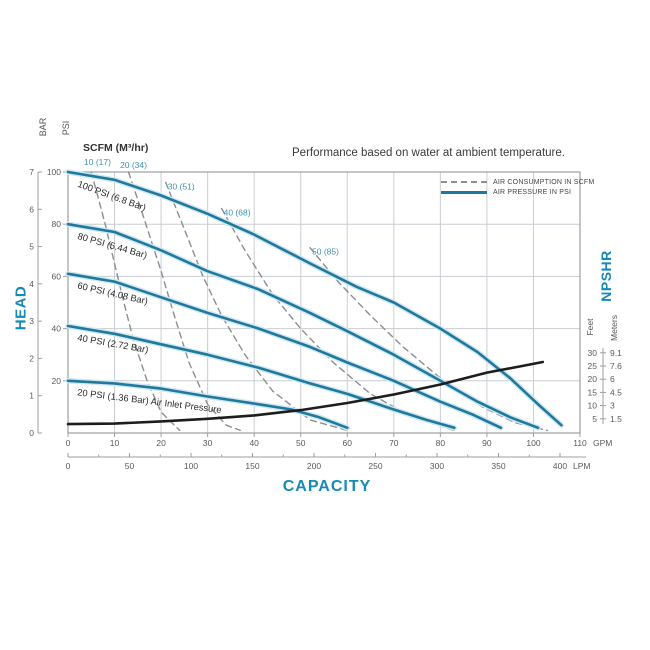 This screenshot has width=650, height=650. I want to click on legend-row-air-pressure: AIR PRESSURE IN PSI, so click(517, 192).